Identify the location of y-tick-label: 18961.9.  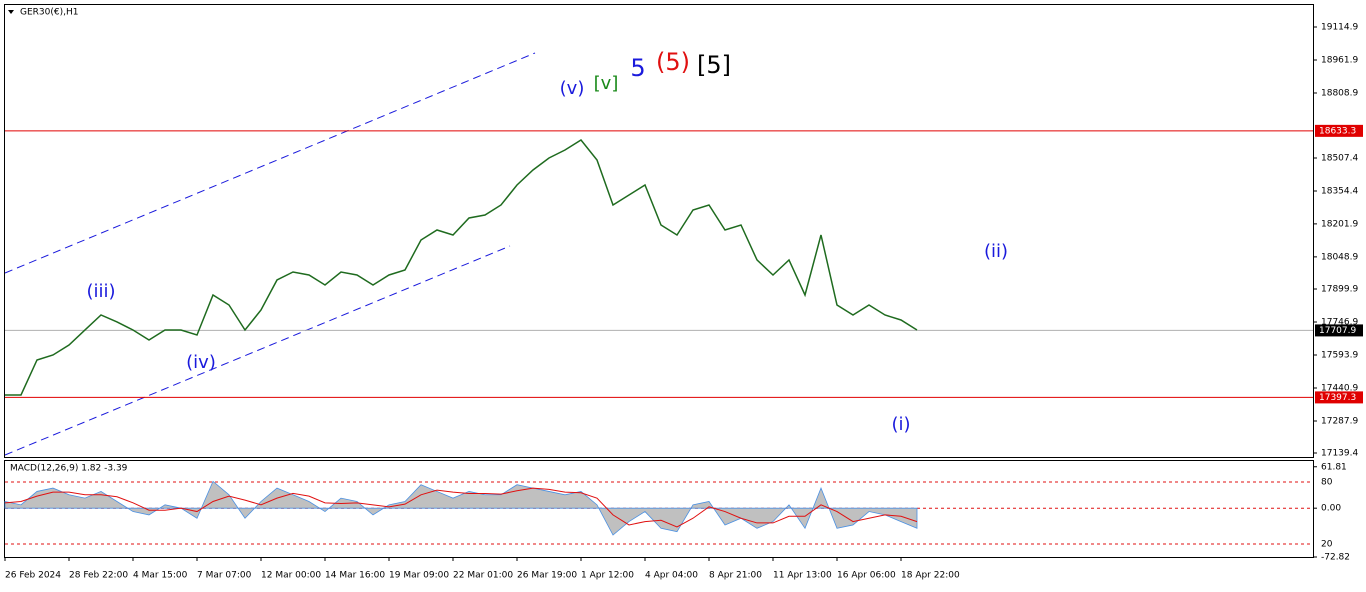
(1339, 60).